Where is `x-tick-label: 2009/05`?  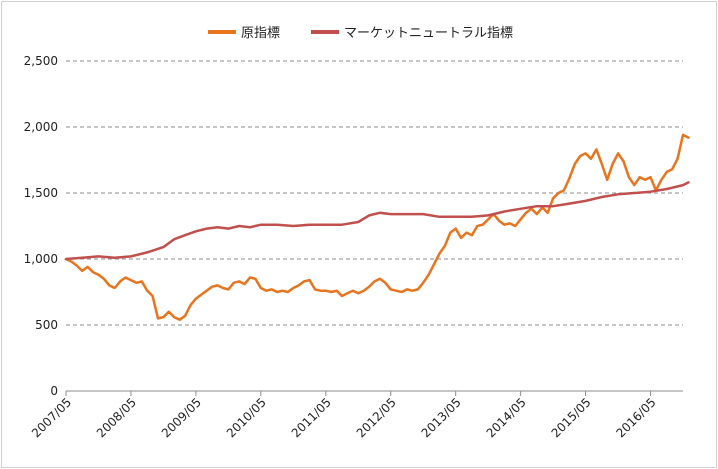 x-tick-label: 2009/05 is located at coordinates (181, 417).